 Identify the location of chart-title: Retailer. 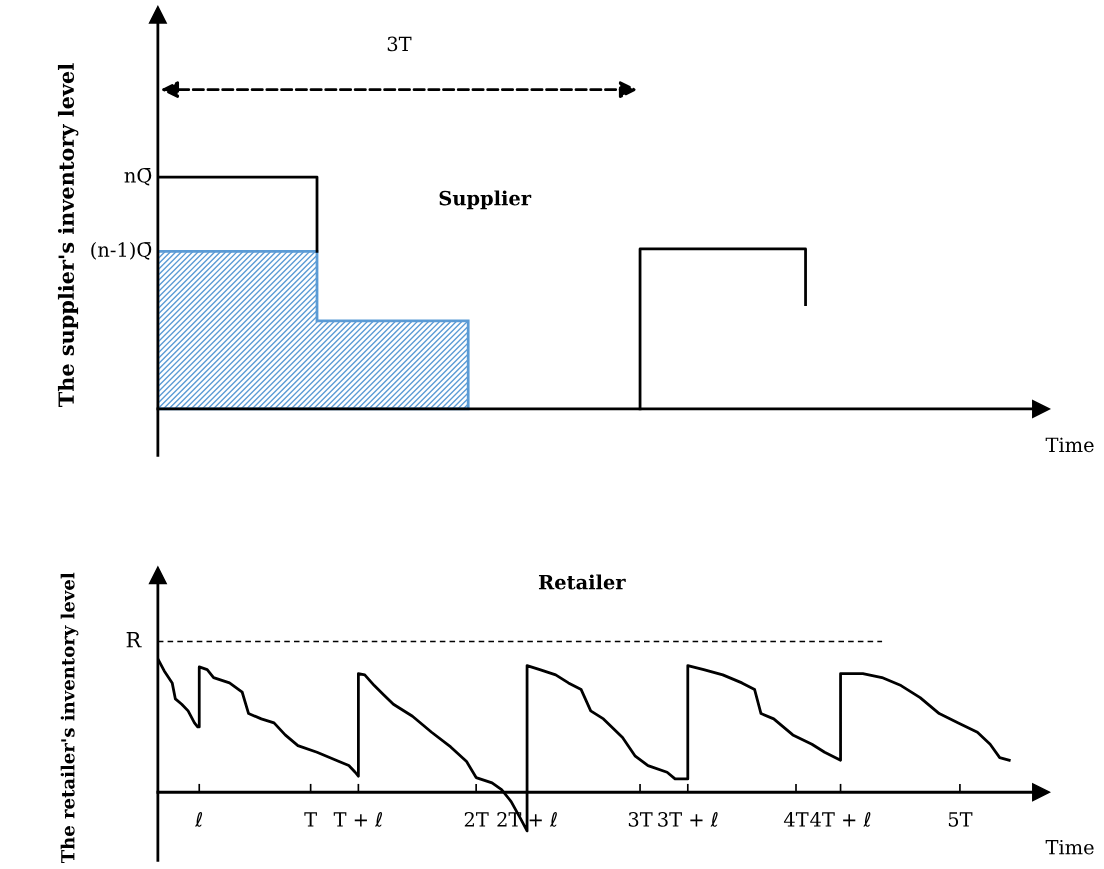
(582, 582).